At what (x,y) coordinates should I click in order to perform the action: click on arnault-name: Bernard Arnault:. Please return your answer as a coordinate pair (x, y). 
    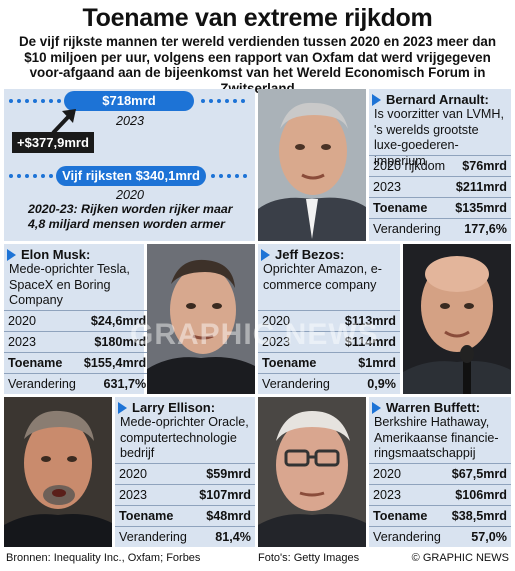
    Looking at the image, I should click on (437, 99).